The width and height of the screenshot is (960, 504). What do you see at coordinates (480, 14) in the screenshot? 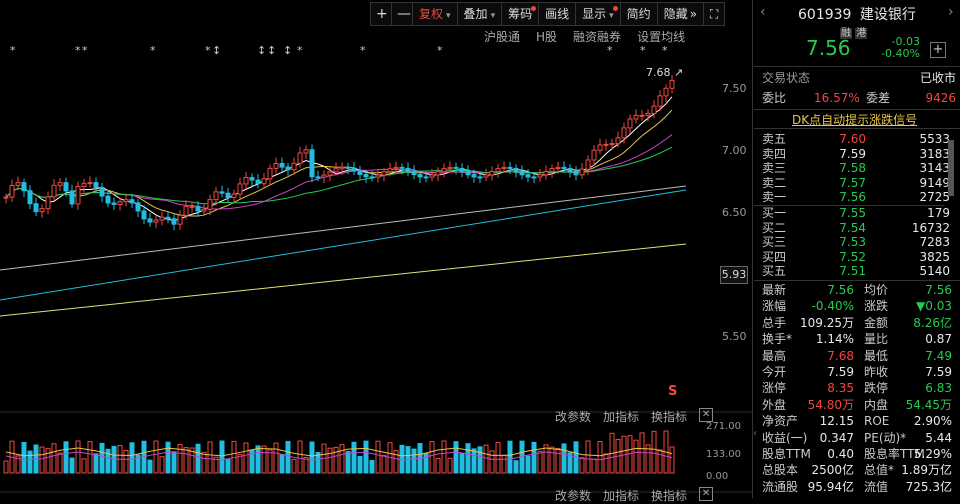
I see `overlay-button: 叠加 ▾` at bounding box center [480, 14].